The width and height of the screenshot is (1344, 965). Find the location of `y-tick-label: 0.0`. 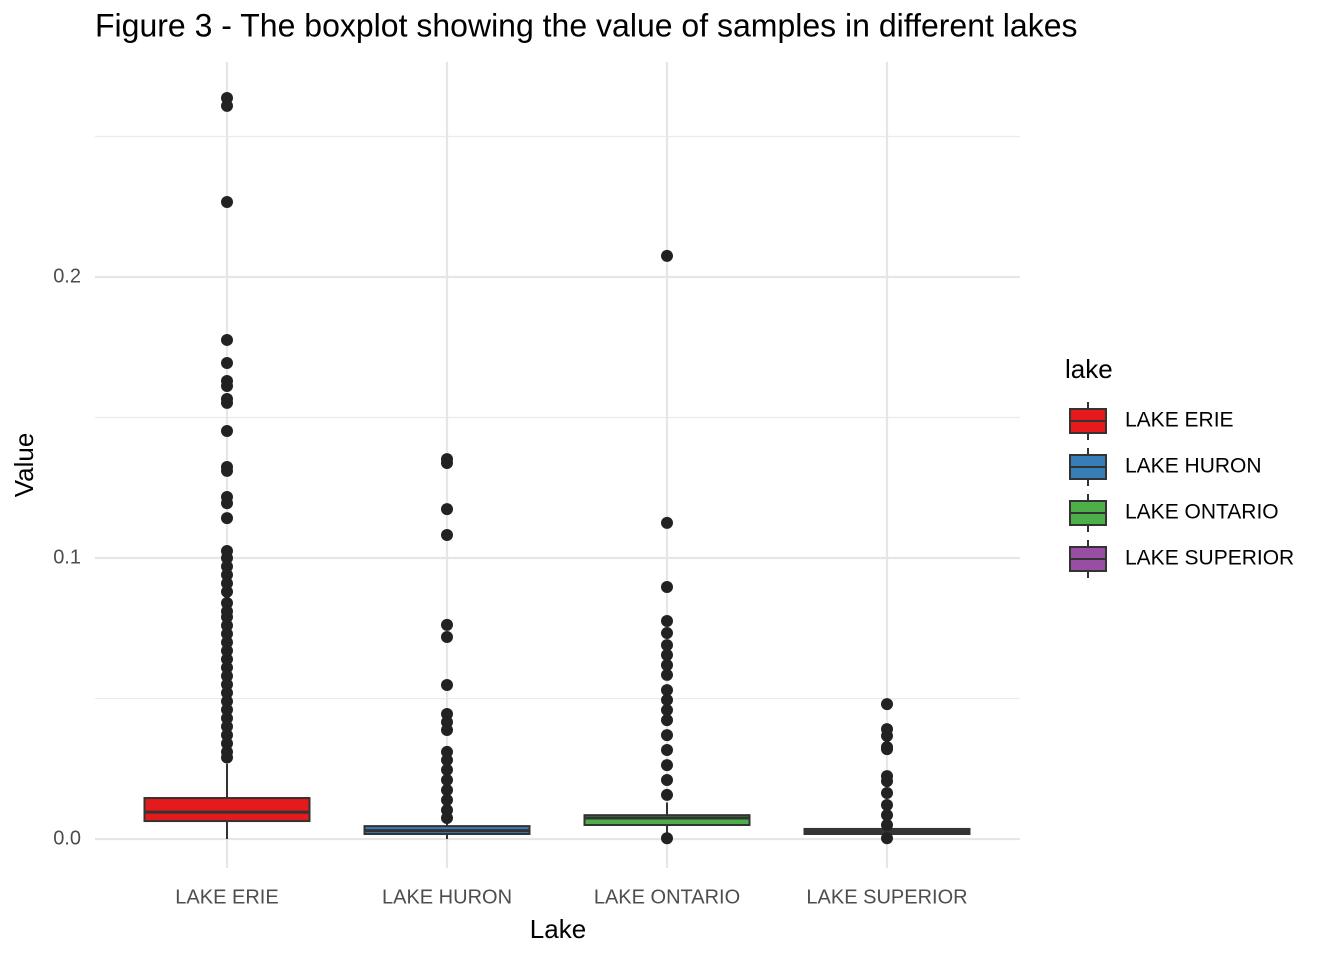

y-tick-label: 0.0 is located at coordinates (67, 838).